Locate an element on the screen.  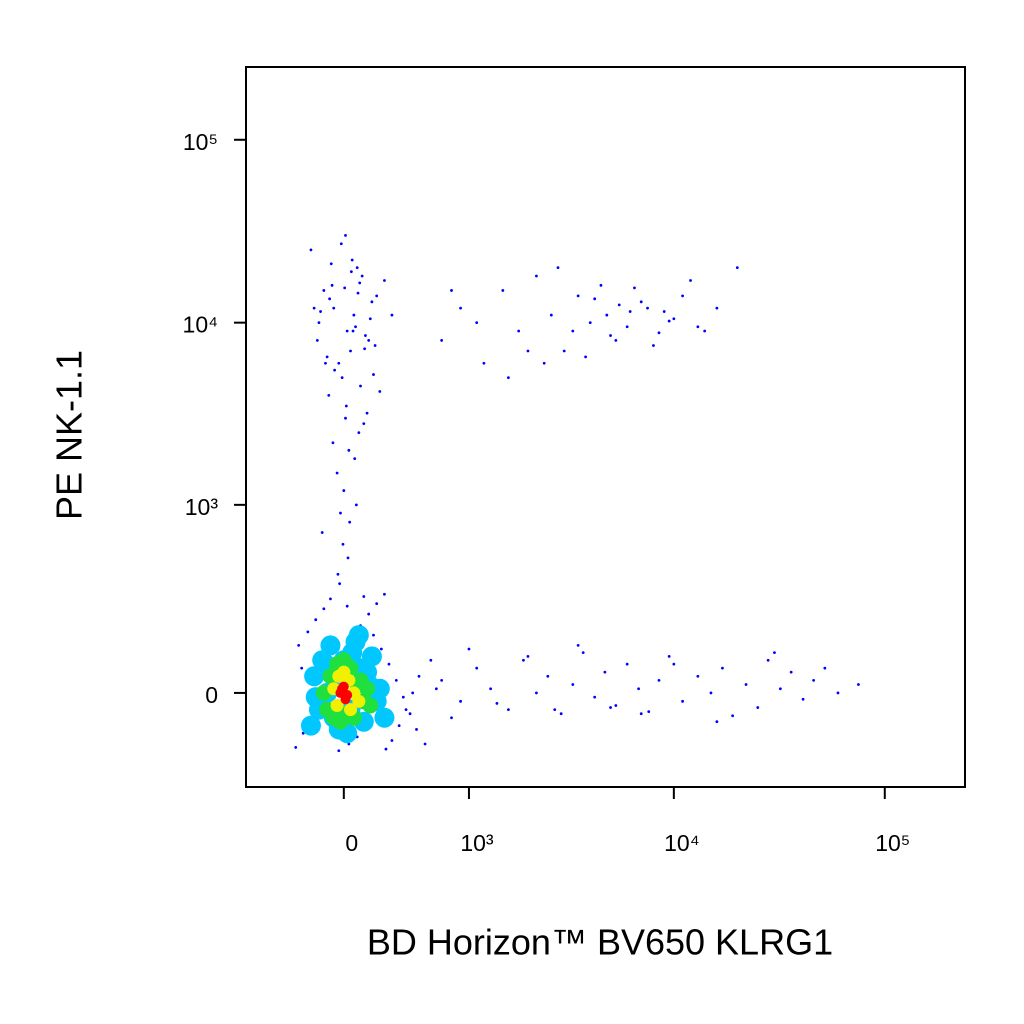
y-axis-title: PE NK-1.1 is located at coordinates (69, 435).